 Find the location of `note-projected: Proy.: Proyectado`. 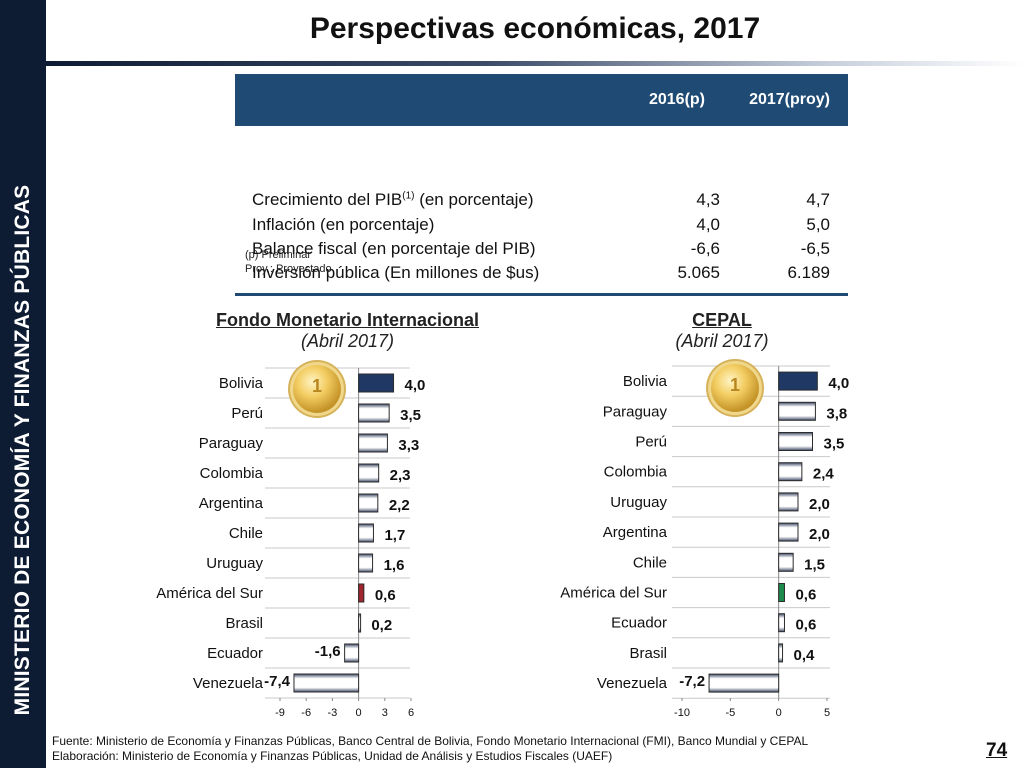

note-projected: Proy.: Proyectado is located at coordinates (288, 269).